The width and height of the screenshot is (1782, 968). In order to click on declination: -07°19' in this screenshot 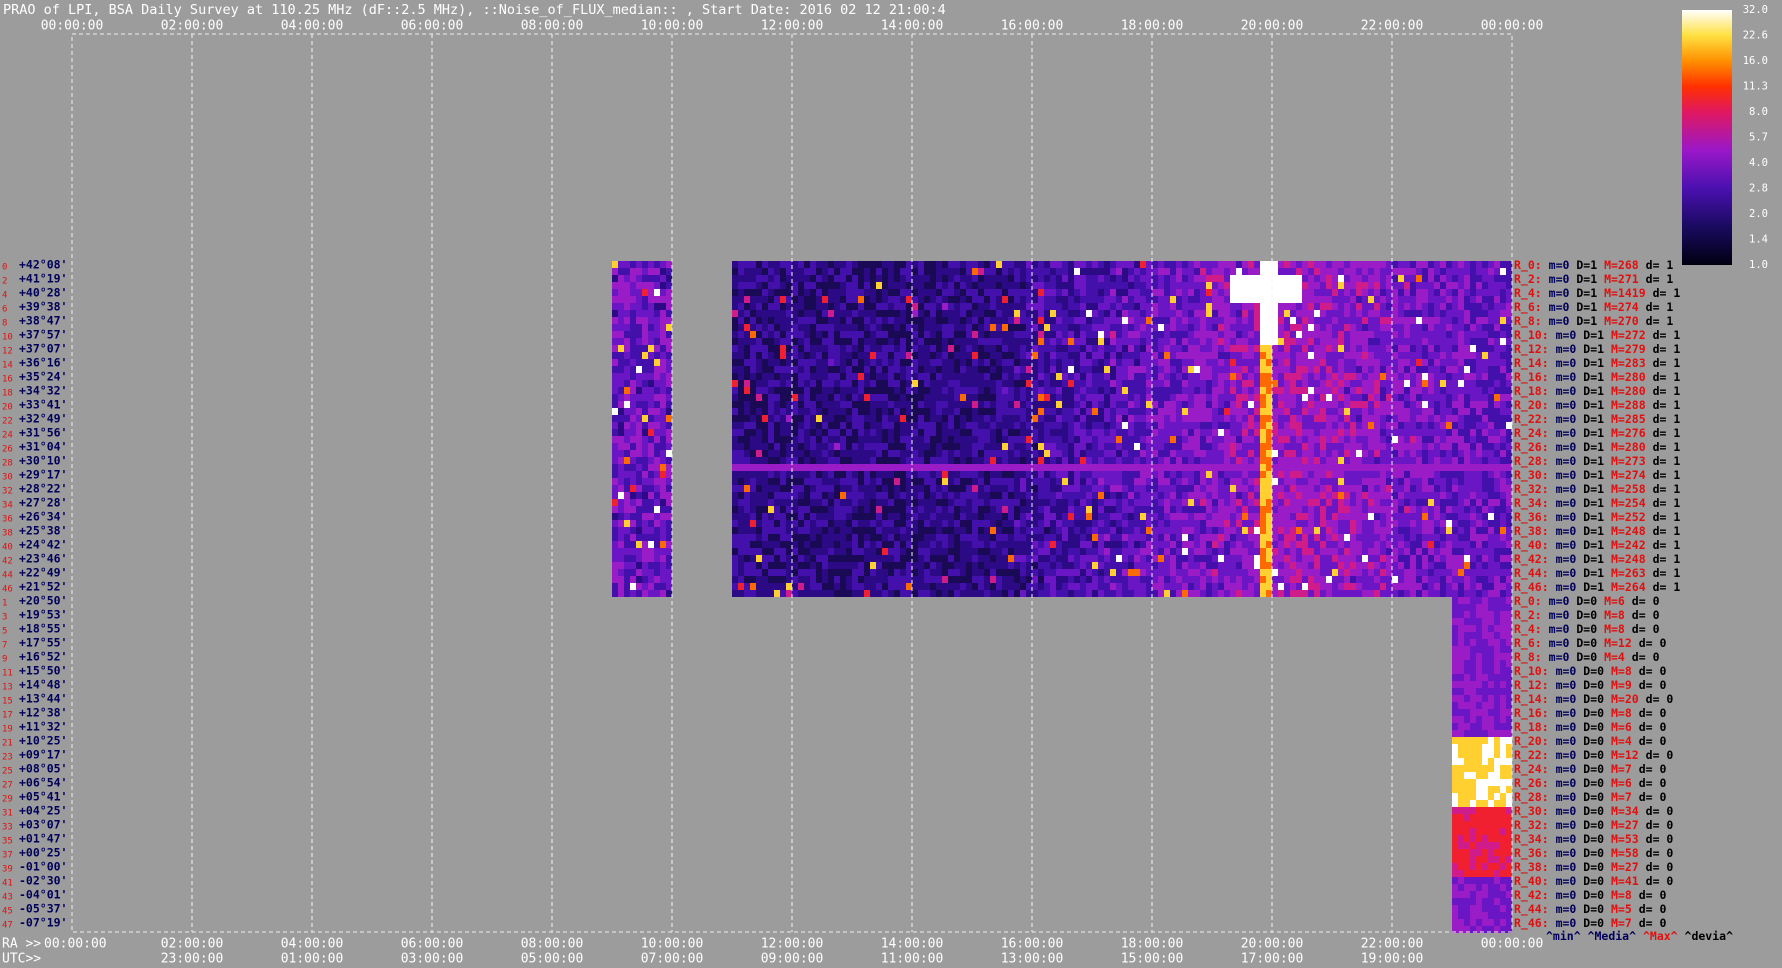, I will do `click(43, 923)`.